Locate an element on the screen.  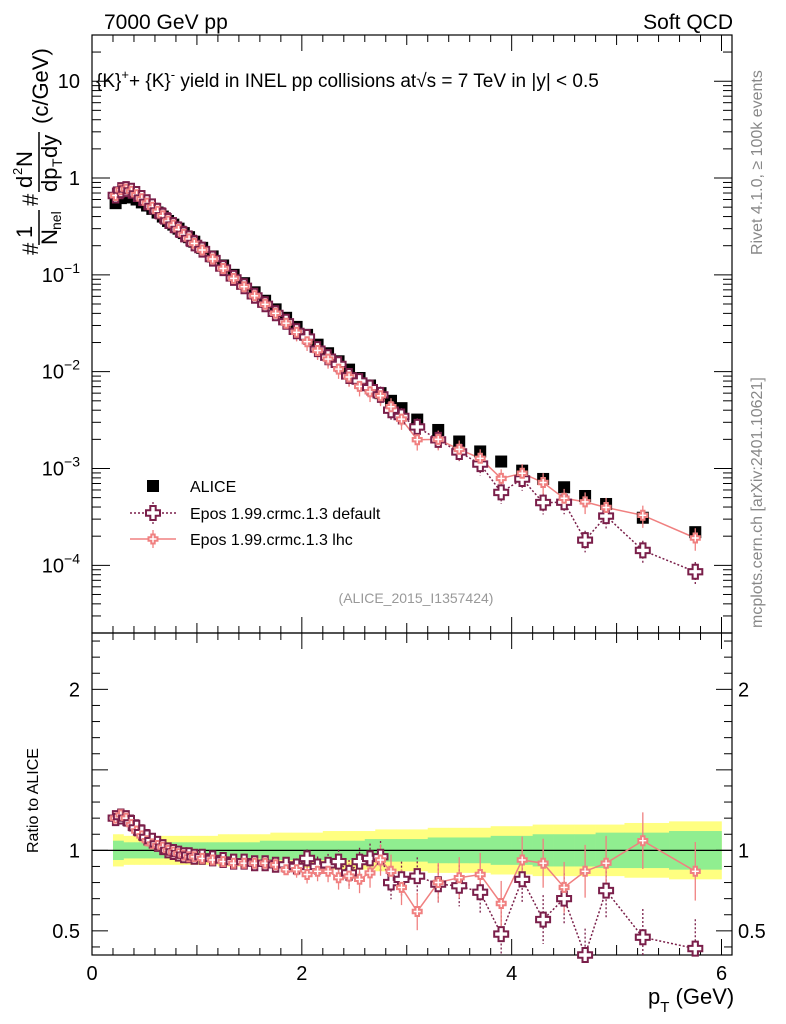
ratio-tick-label: 2 is located at coordinates (74, 690).